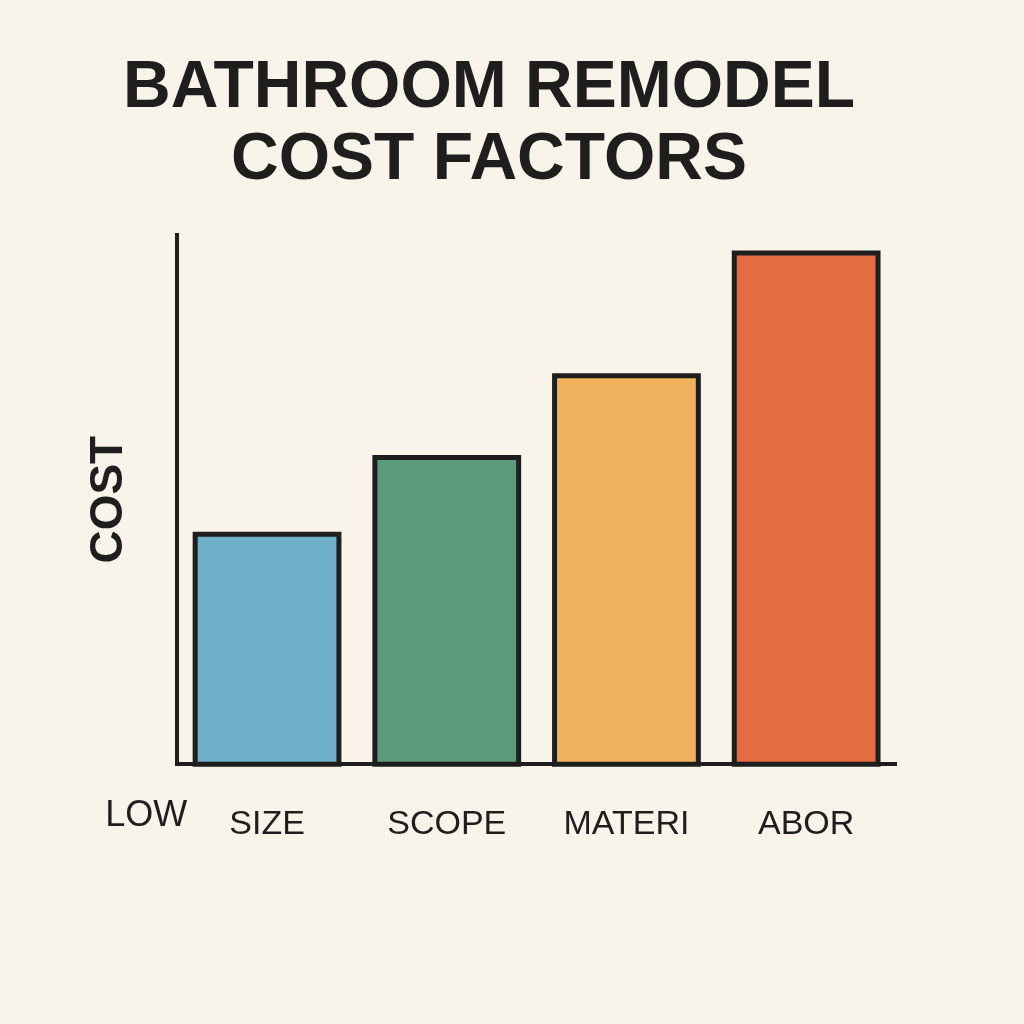  Describe the element at coordinates (626, 821) in the screenshot. I see `x-tick-label: MATERI` at that location.